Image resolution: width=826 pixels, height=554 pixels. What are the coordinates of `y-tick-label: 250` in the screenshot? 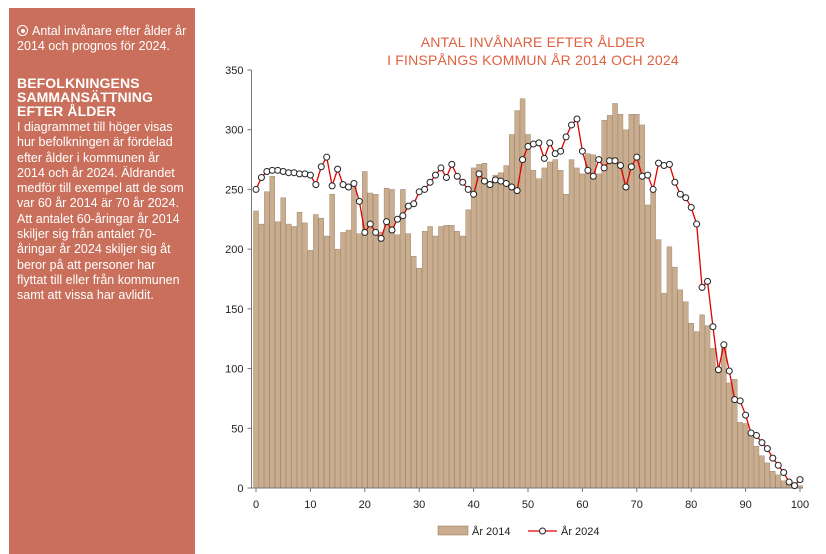 It's located at (234, 190).